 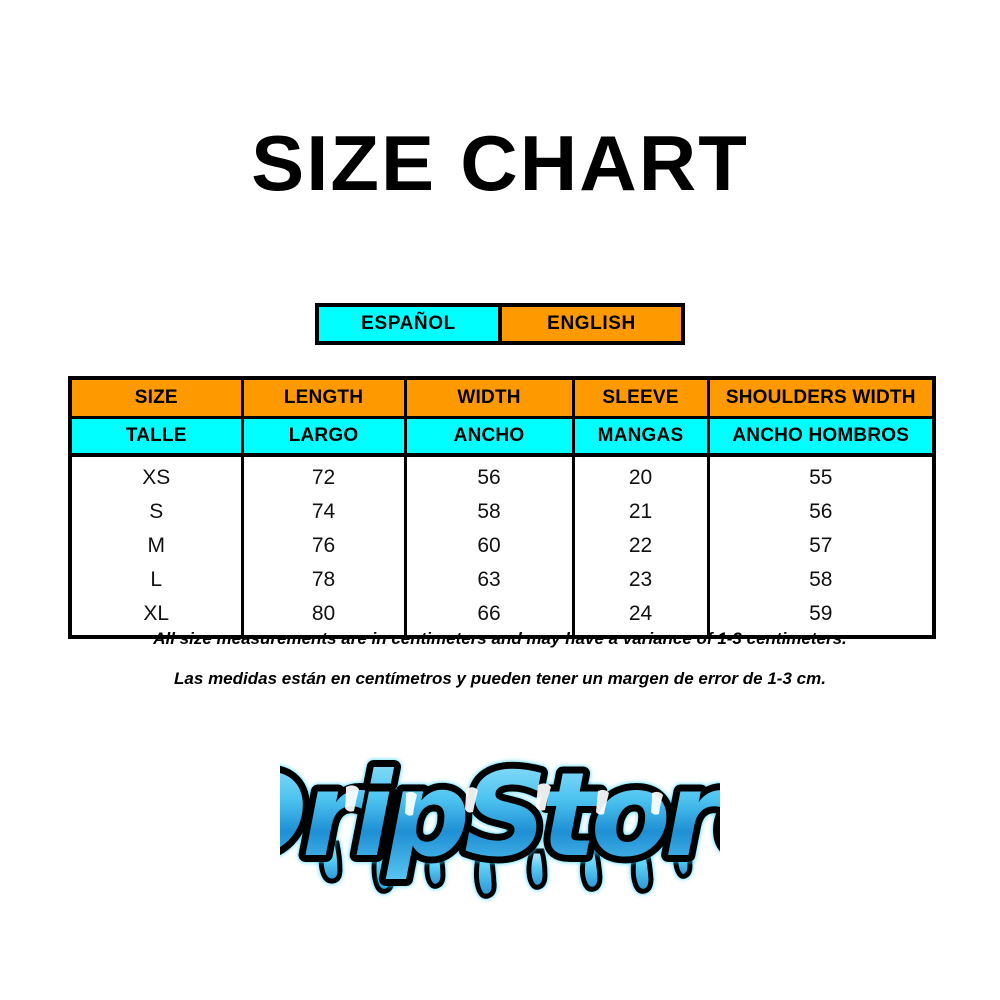 What do you see at coordinates (489, 580) in the screenshot?
I see `cell-width: 63` at bounding box center [489, 580].